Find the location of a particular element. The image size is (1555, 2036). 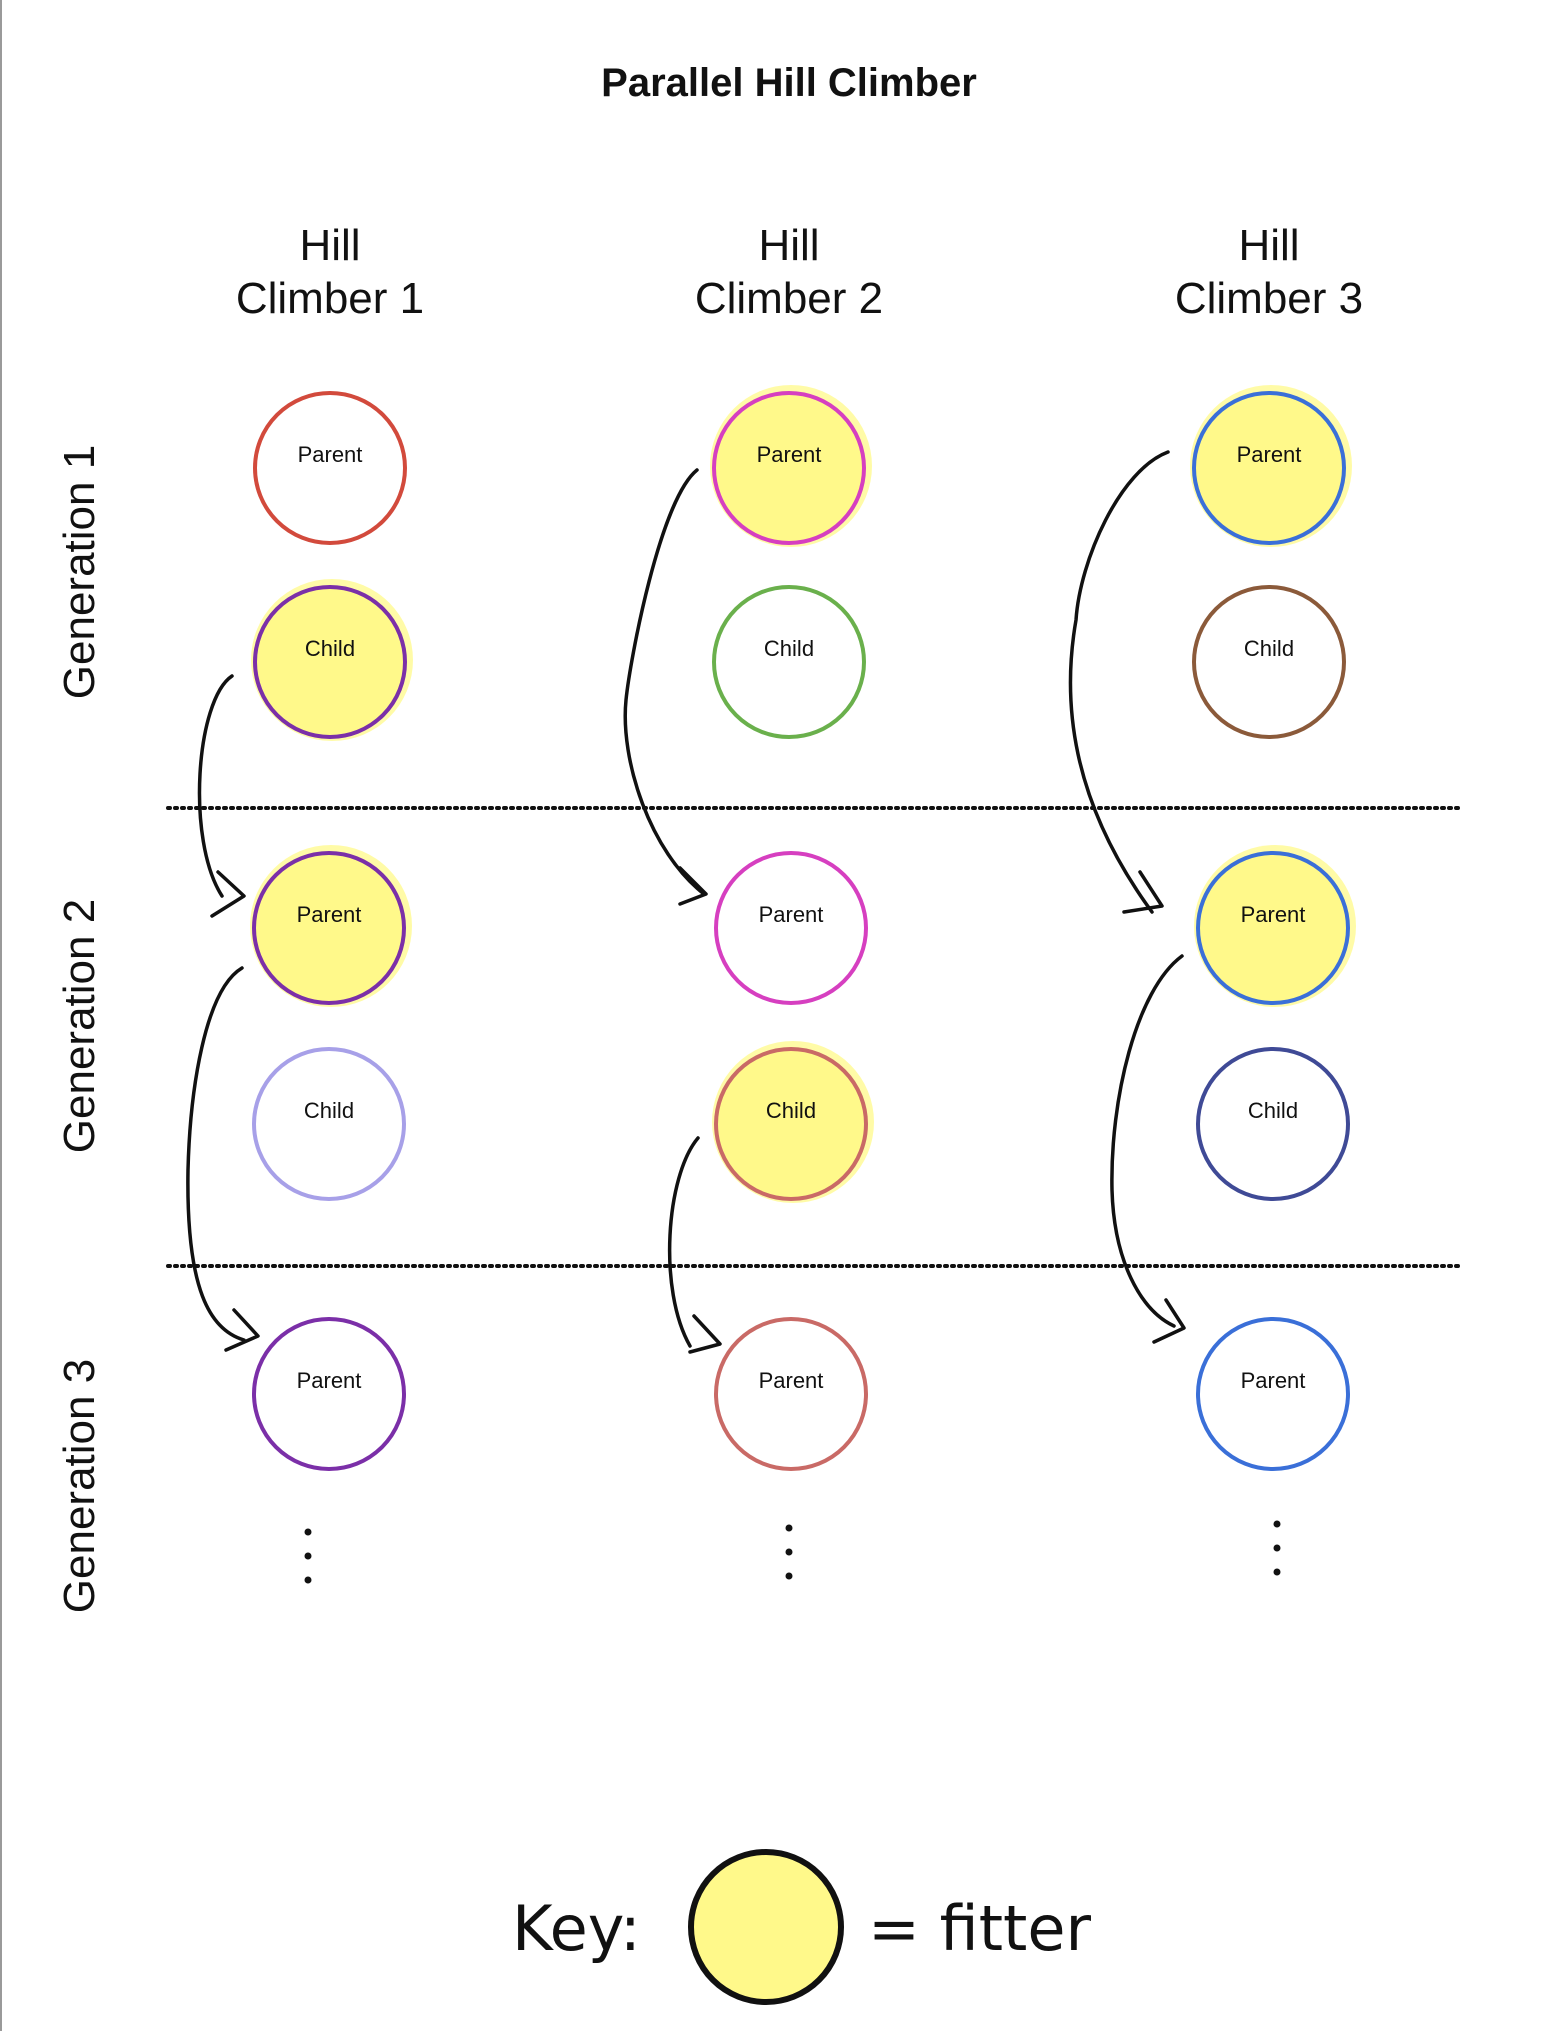

row-label-generation-2: Generation 2 is located at coordinates (79, 1026).